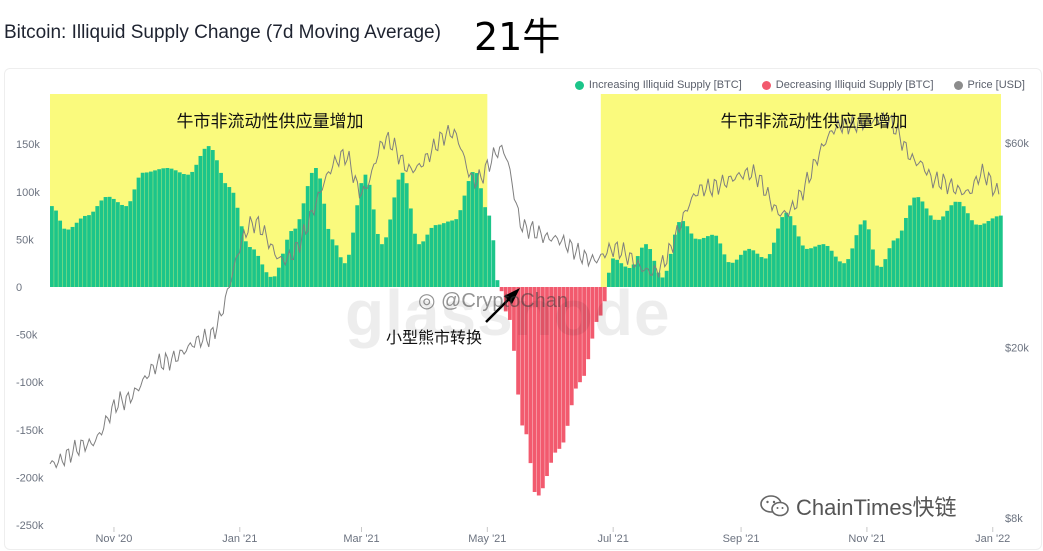 This screenshot has height=551, width=1043. What do you see at coordinates (30, 383) in the screenshot?
I see `y-left-tick-label: -100k` at bounding box center [30, 383].